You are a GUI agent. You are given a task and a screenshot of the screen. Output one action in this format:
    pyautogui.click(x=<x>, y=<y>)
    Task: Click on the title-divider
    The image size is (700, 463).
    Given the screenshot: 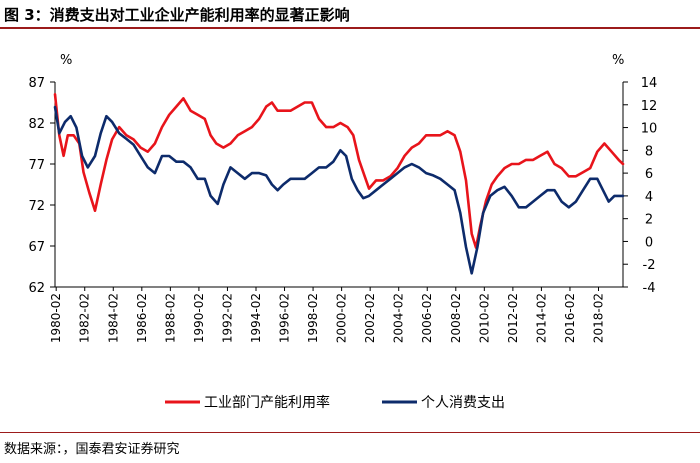 What is the action you would take?
    pyautogui.click(x=350, y=28)
    